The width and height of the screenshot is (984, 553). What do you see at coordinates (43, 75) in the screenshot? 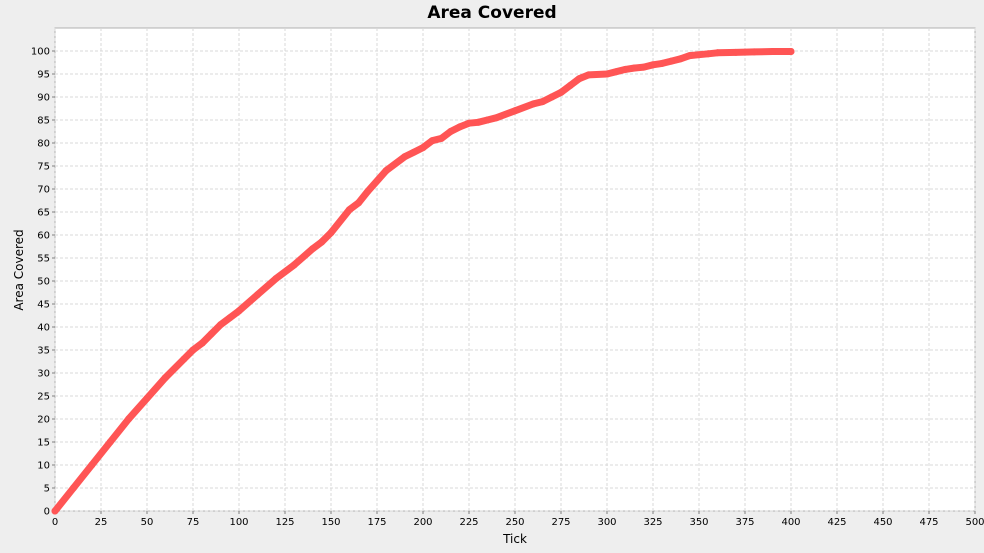
I see `y-tick-label: 95` at bounding box center [43, 75].